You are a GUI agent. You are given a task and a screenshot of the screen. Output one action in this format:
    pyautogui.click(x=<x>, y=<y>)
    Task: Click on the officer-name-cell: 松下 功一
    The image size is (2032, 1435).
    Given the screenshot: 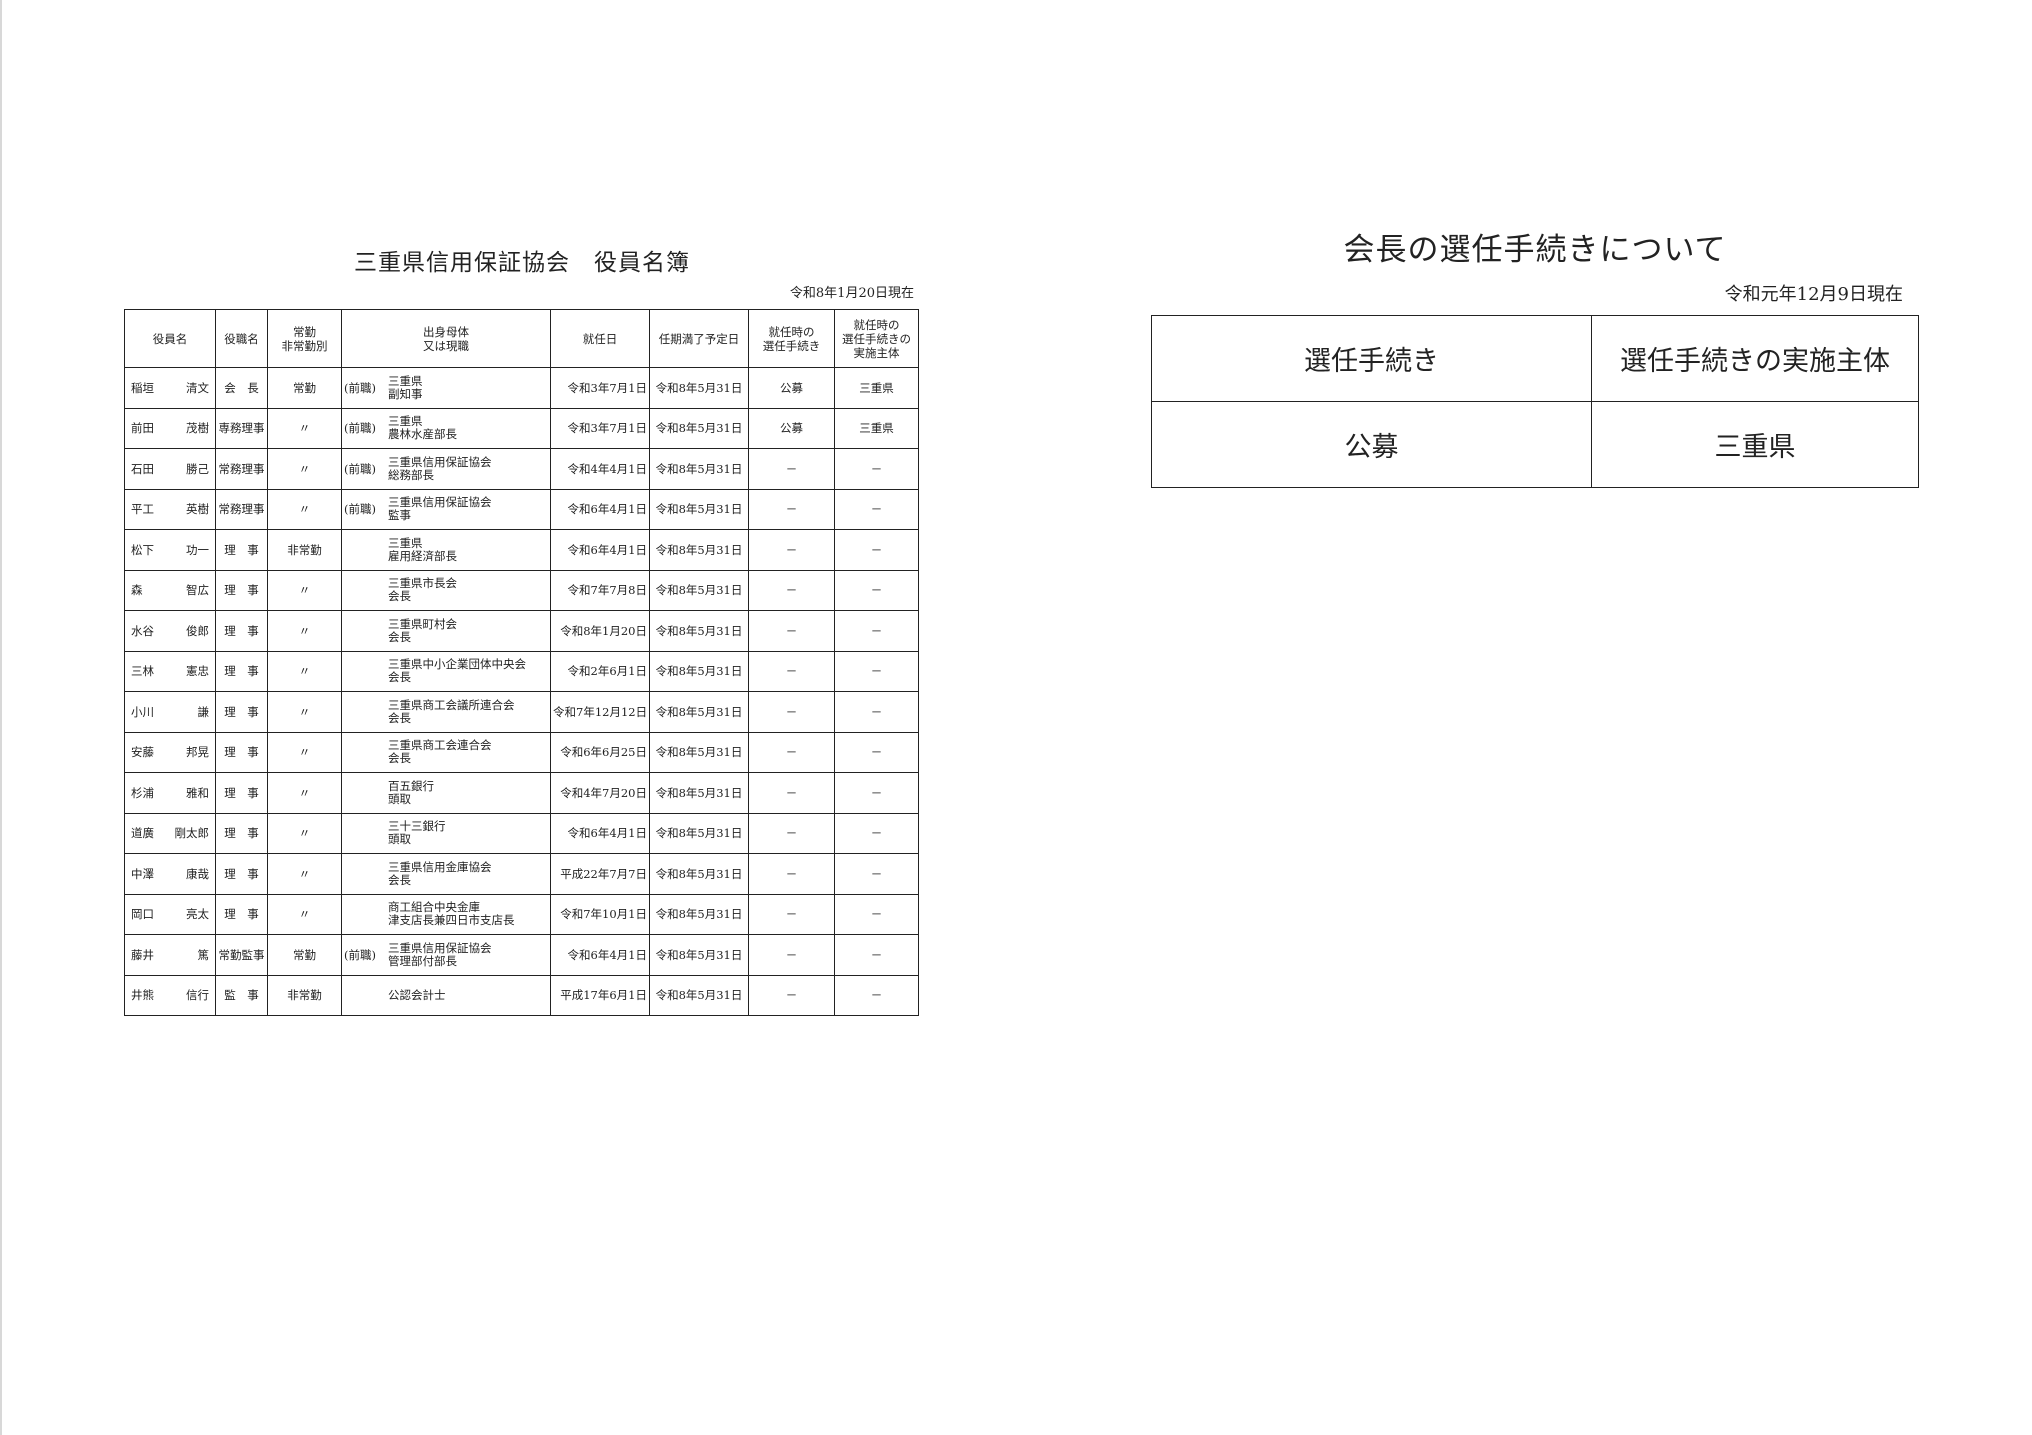 What is the action you would take?
    pyautogui.click(x=170, y=550)
    